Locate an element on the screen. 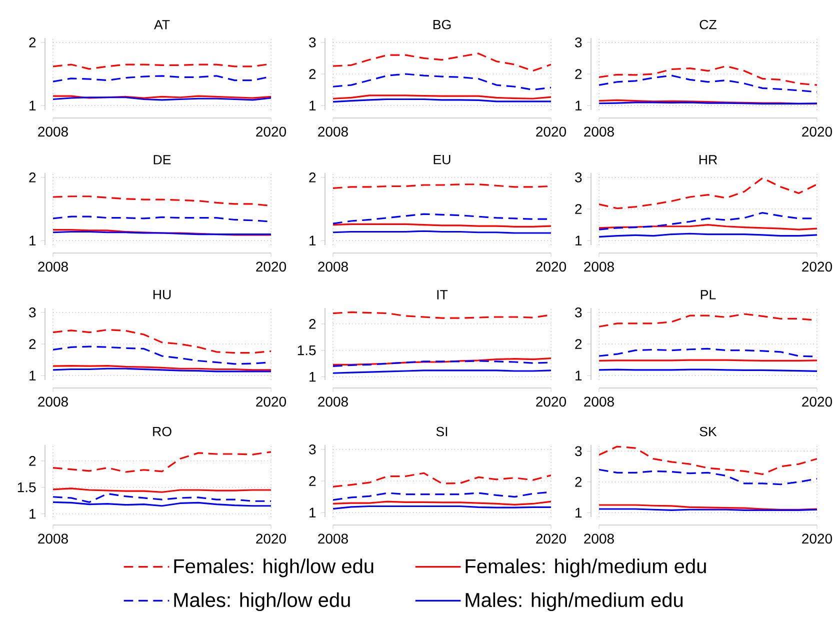 The height and width of the screenshot is (637, 833). legend-label: Females: high/medium edu is located at coordinates (586, 568).